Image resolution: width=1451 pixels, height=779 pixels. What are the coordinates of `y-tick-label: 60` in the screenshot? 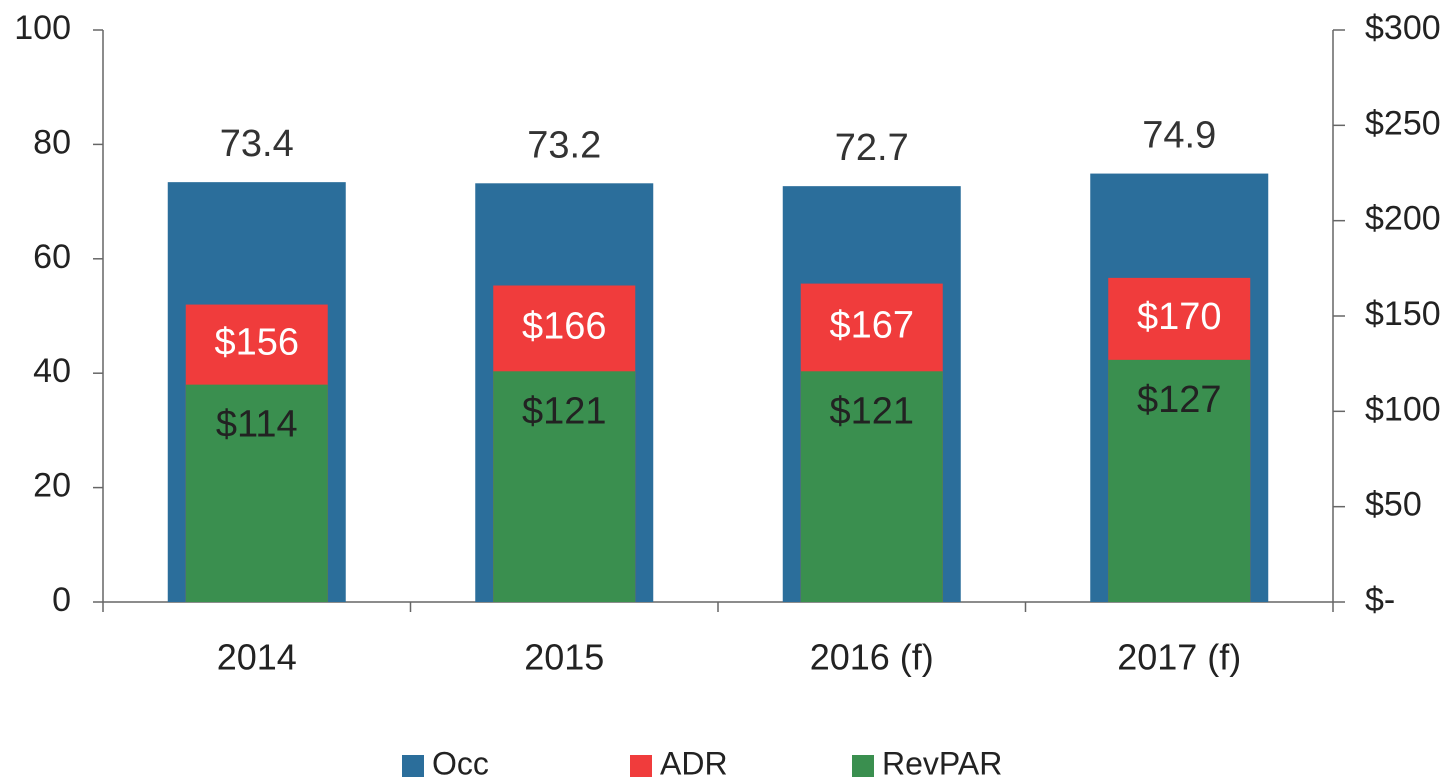 It's located at (52, 257).